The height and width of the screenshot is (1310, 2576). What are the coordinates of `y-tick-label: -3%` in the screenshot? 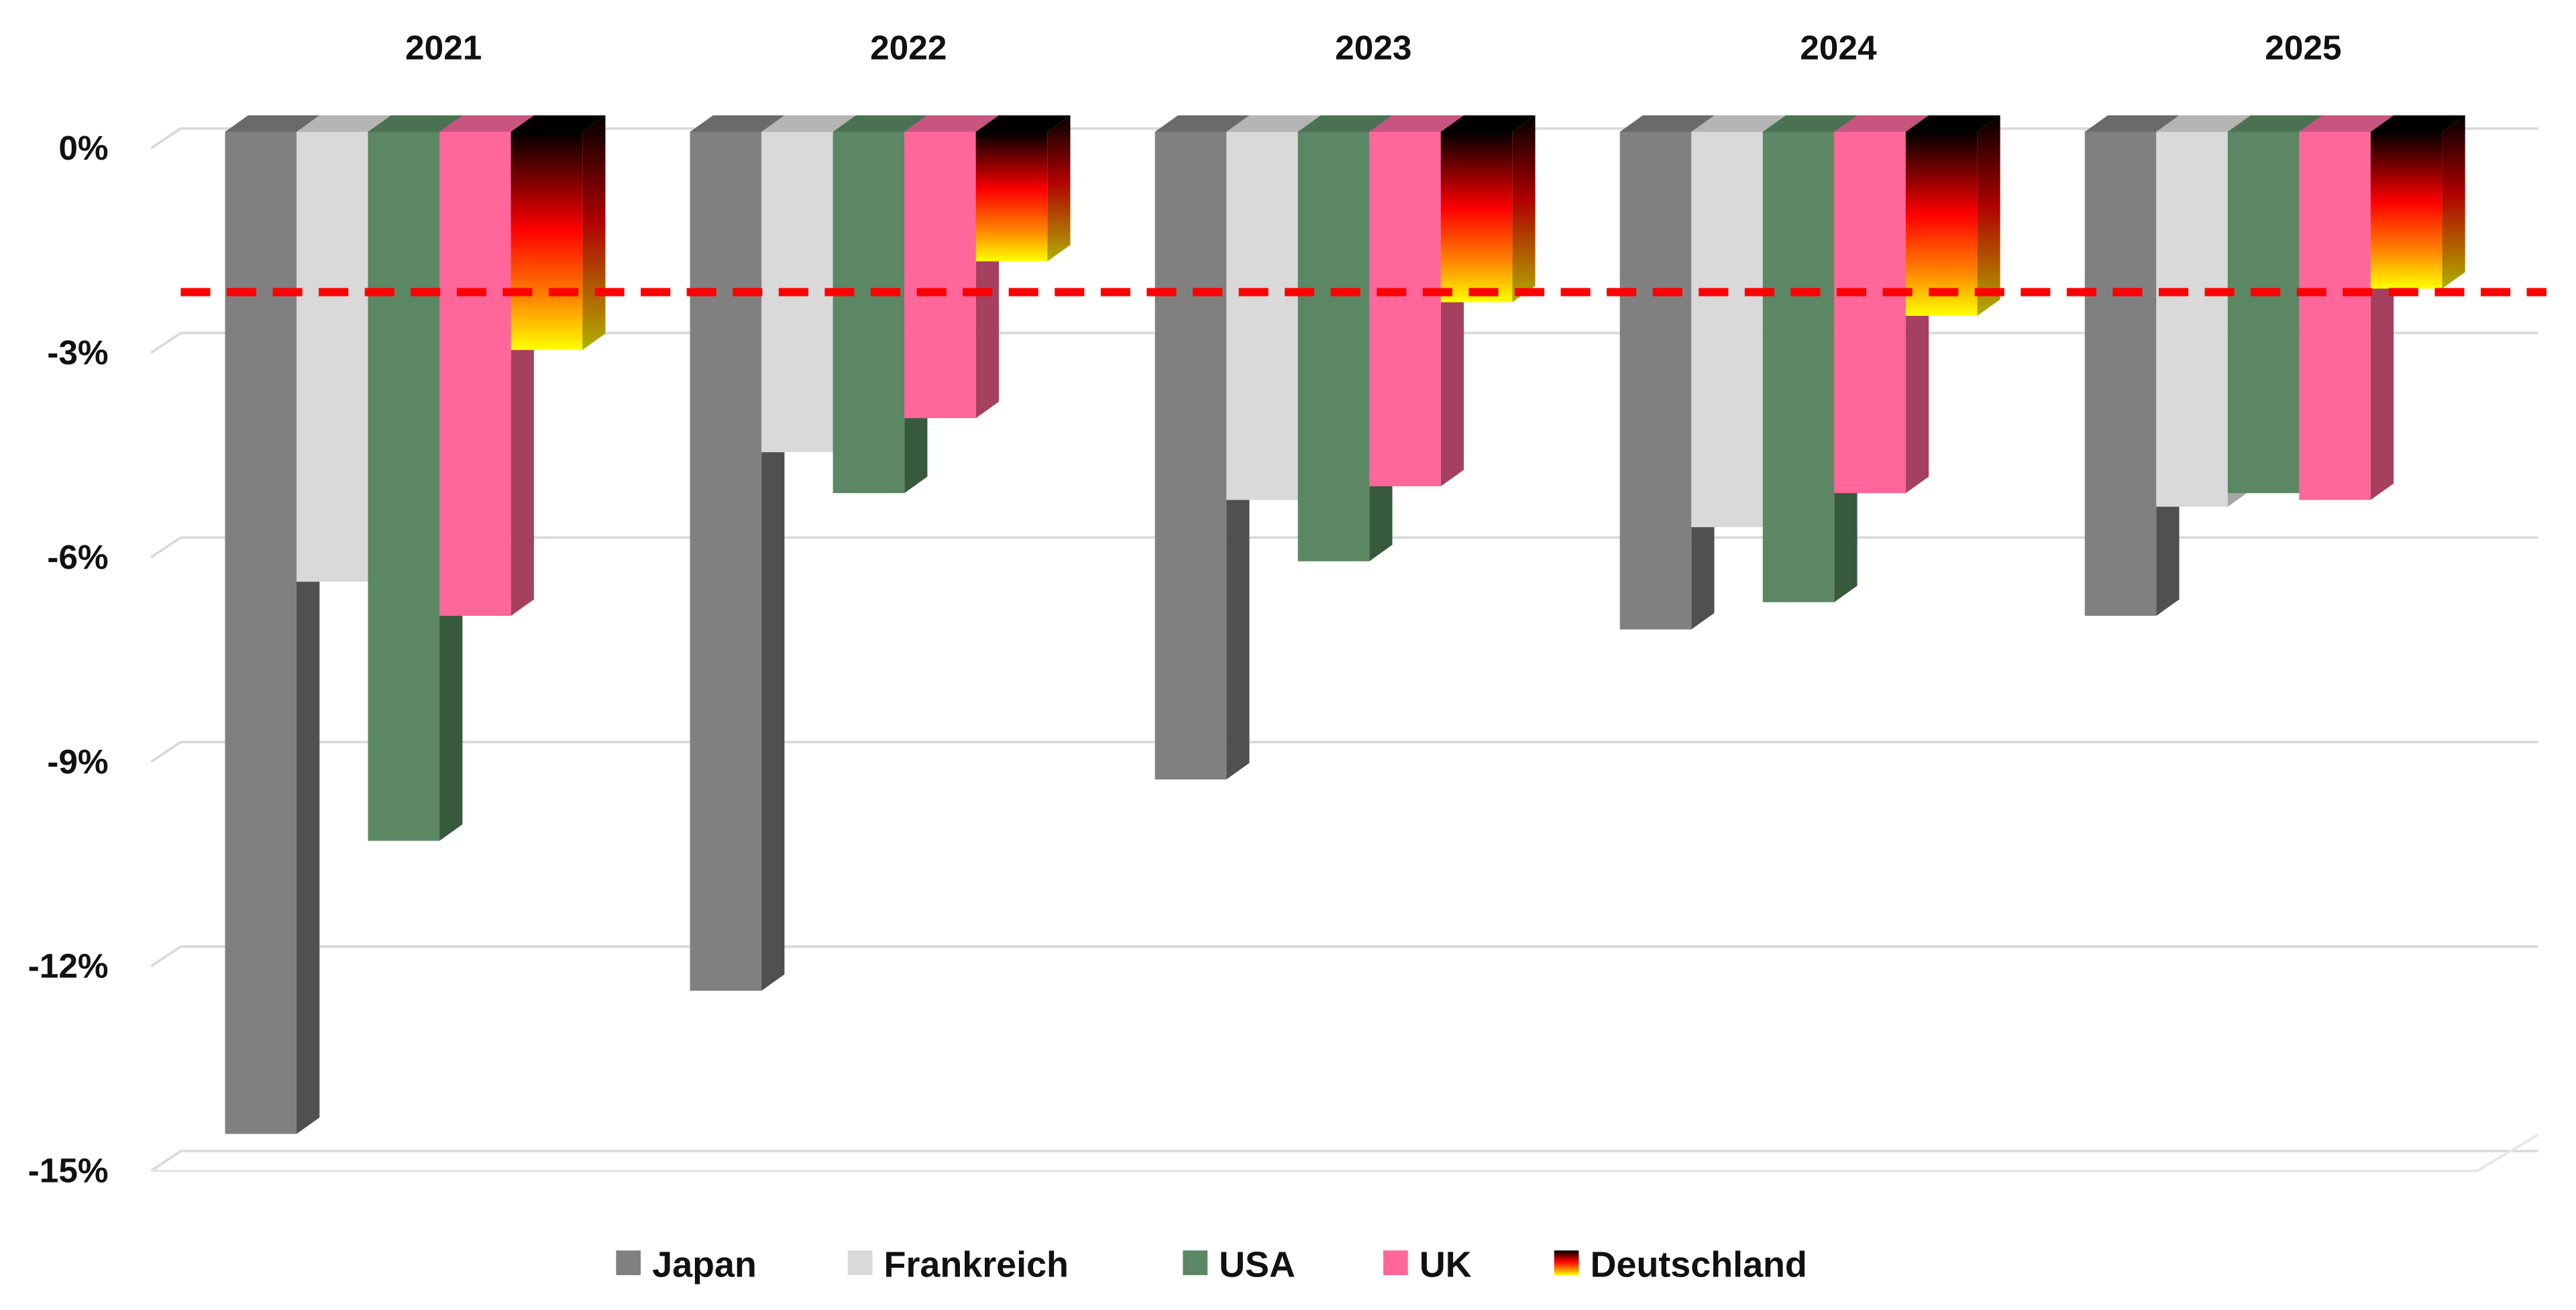 It's located at (77, 352).